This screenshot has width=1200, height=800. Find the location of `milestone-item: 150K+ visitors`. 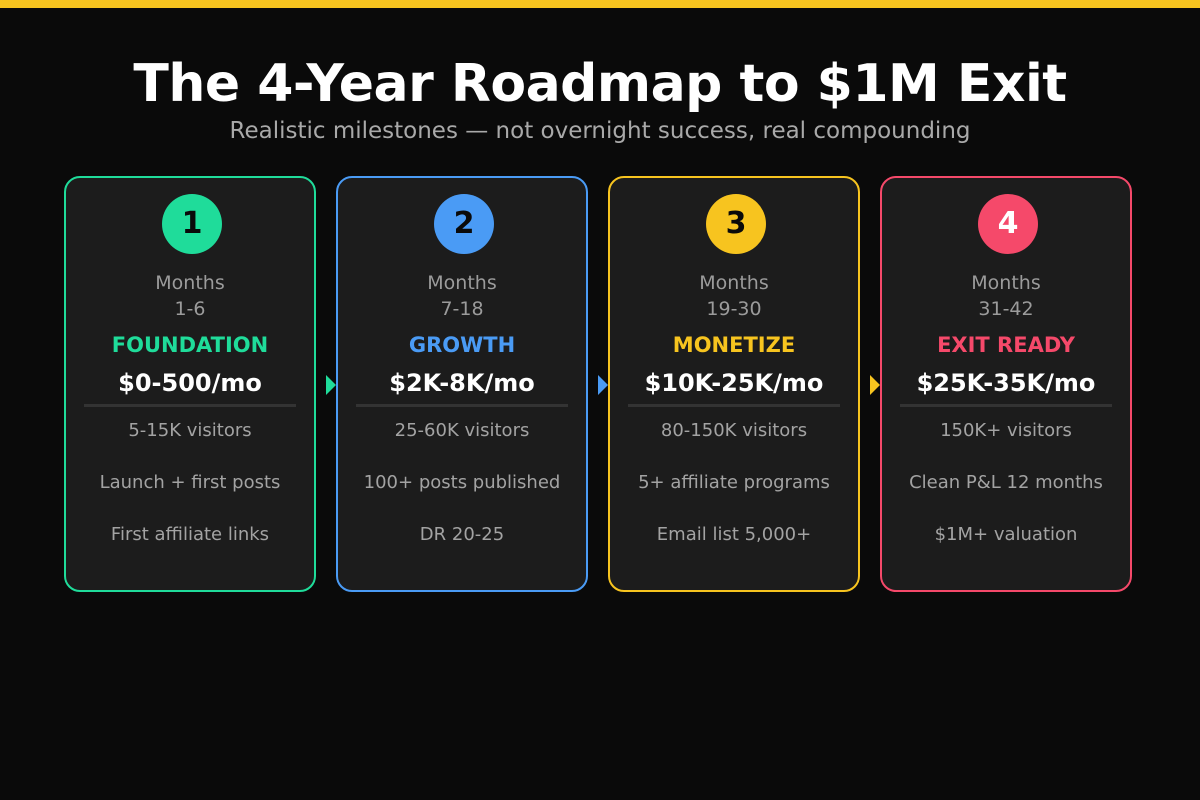

milestone-item: 150K+ visitors is located at coordinates (1006, 430).